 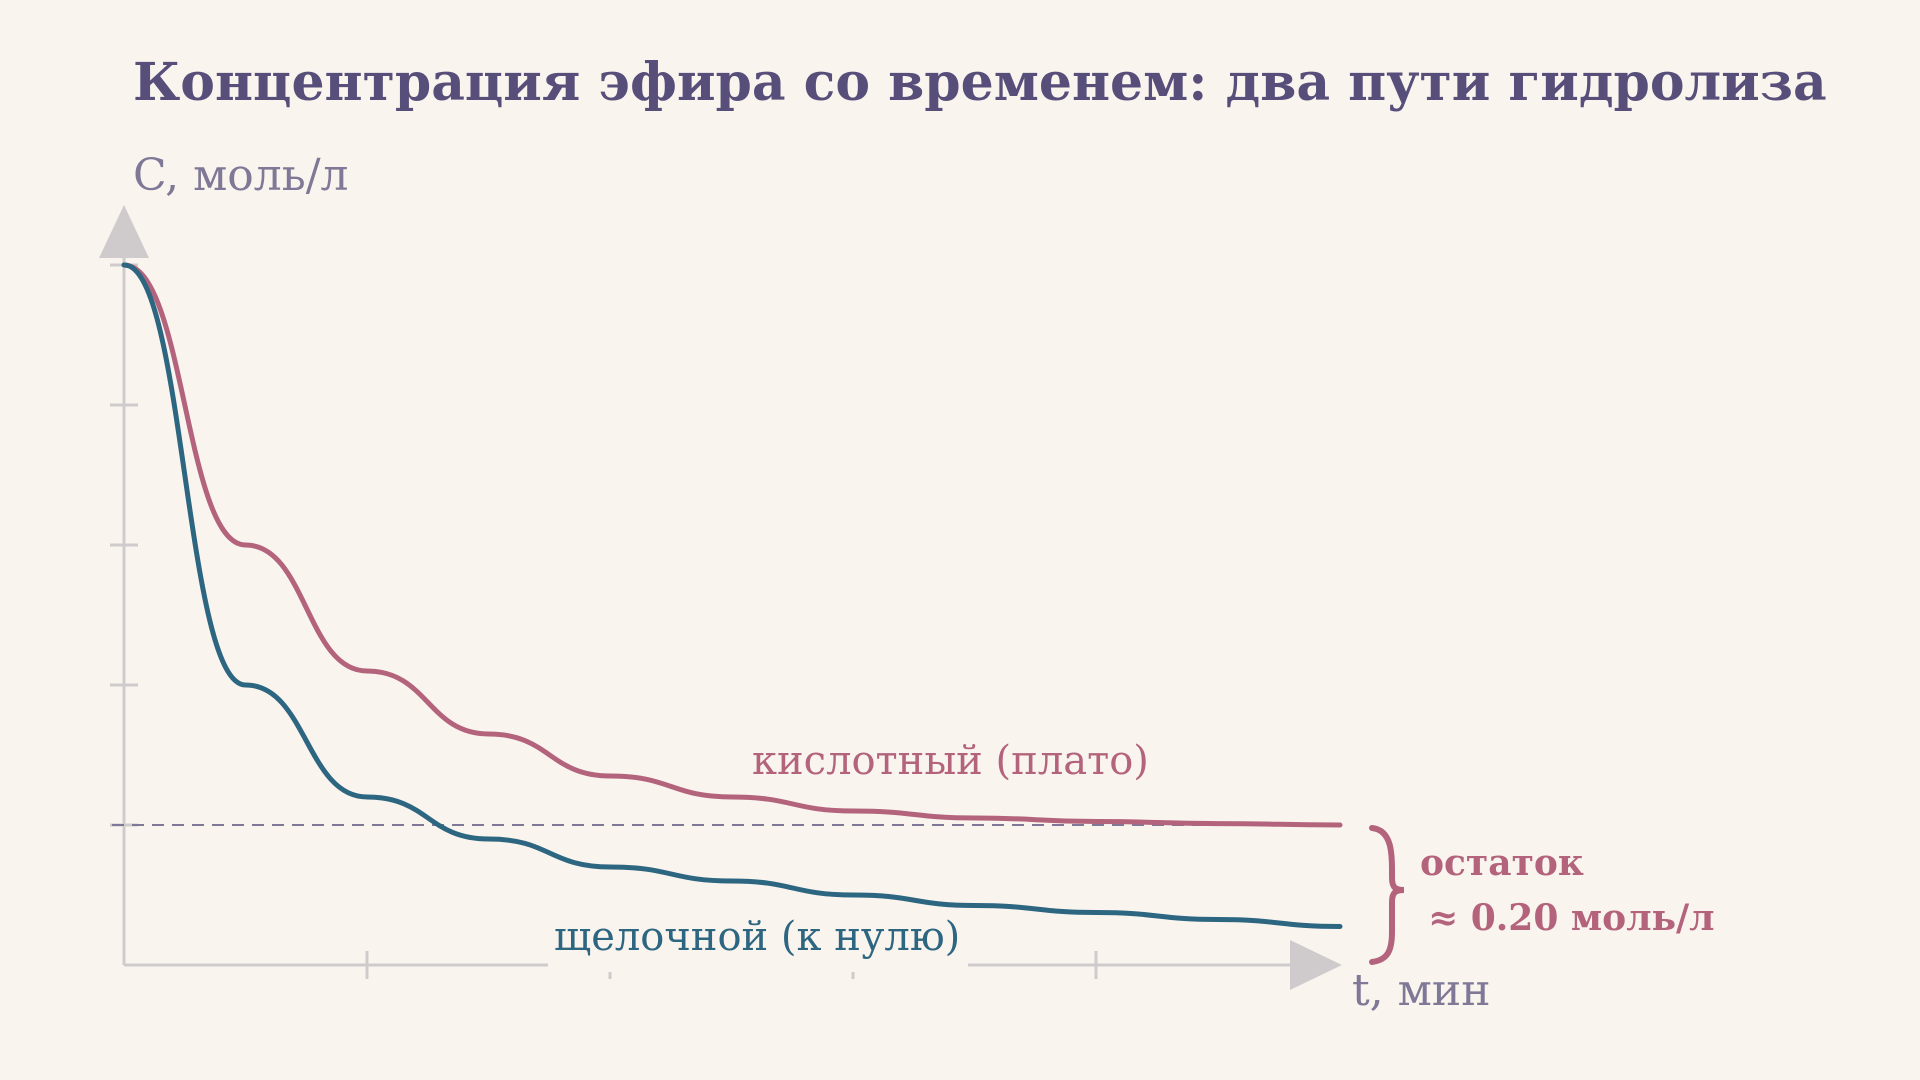 I want to click on base-label-backdrop, so click(x=758, y=941).